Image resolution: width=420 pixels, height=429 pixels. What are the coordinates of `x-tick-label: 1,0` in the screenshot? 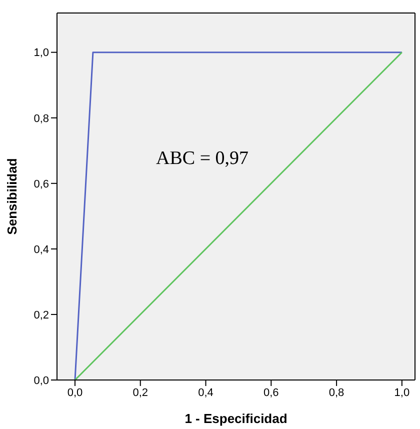 It's located at (402, 392).